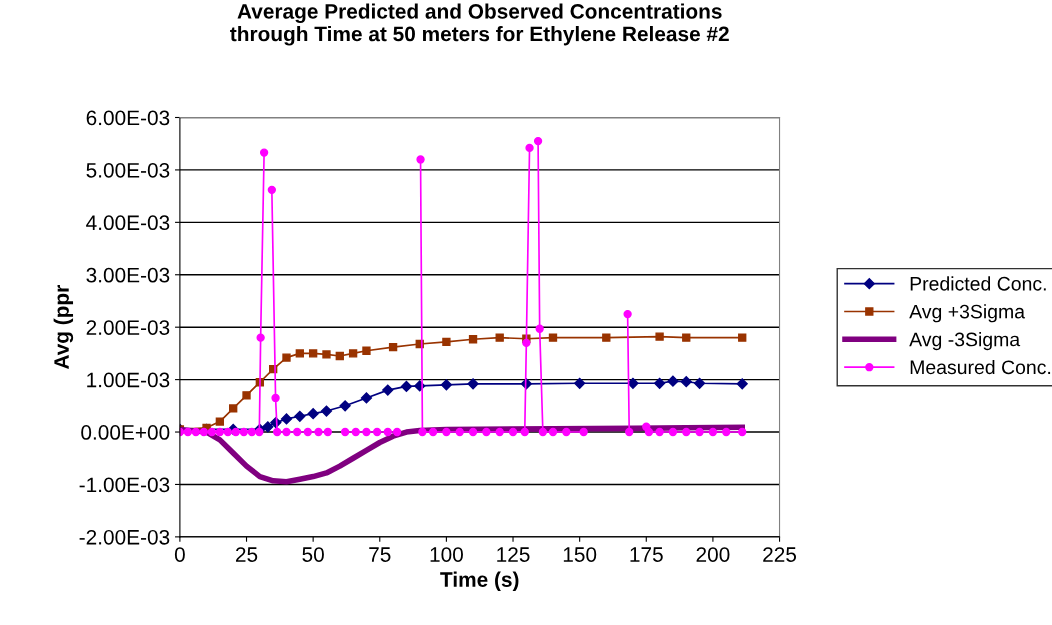 This screenshot has width=1052, height=625. Describe the element at coordinates (446, 554) in the screenshot. I see `x-tick-label: 100` at that location.